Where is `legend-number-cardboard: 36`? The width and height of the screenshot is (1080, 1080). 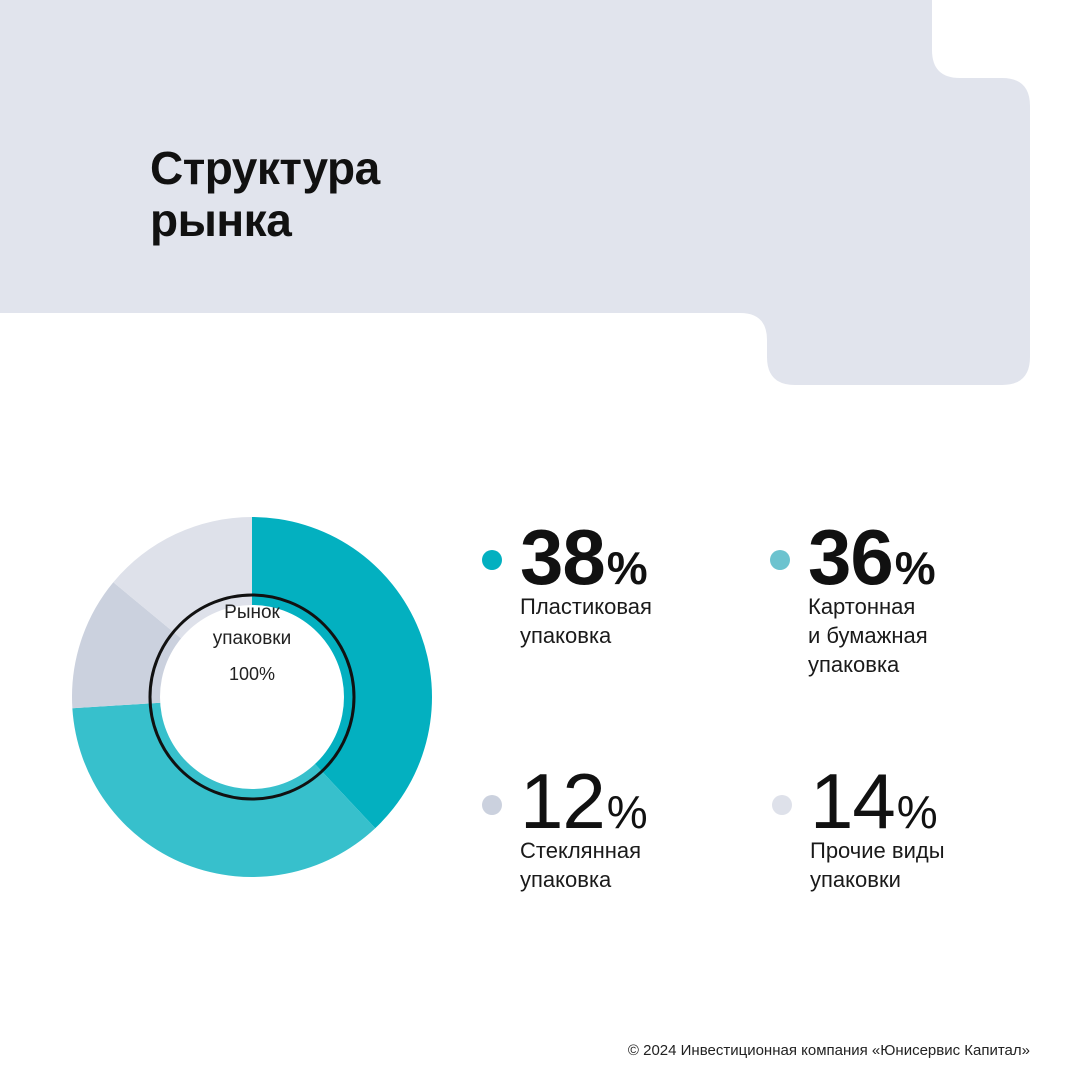
legend-number-cardboard: 36 is located at coordinates (851, 557).